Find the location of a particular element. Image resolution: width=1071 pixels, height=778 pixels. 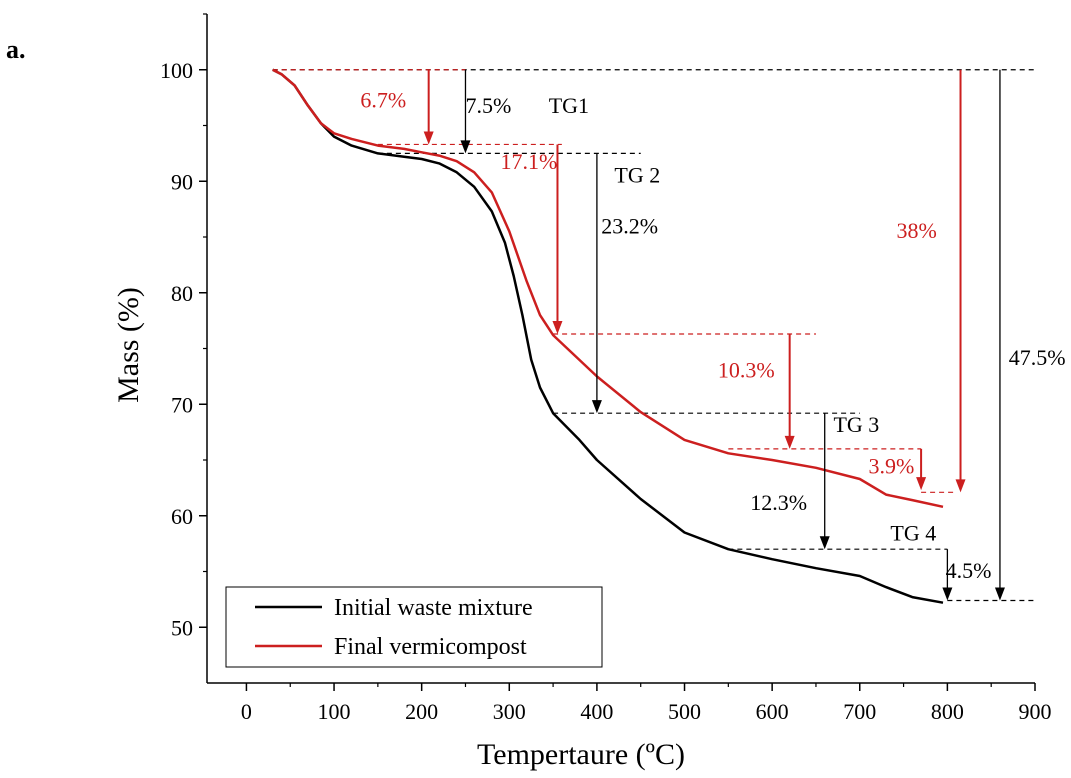

y-tick-label: 50 is located at coordinates (182, 627).